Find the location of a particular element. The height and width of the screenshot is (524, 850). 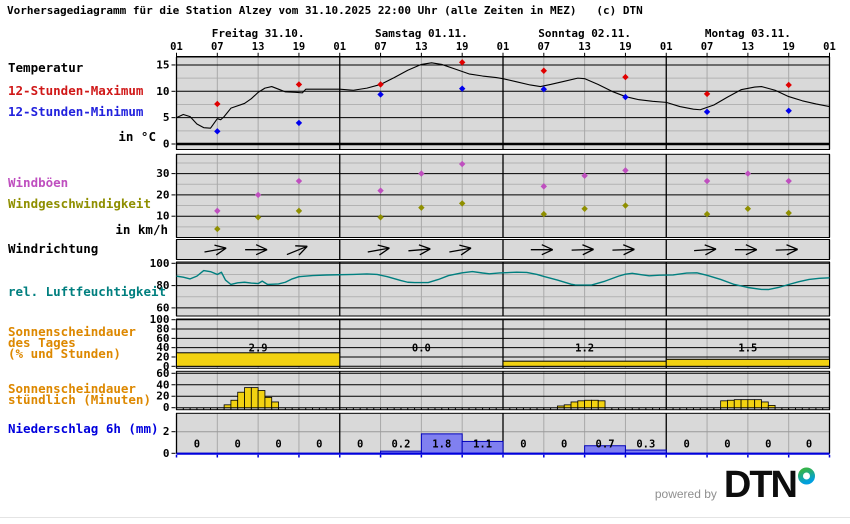

svg-text: 2 is located at coordinates (166, 431).